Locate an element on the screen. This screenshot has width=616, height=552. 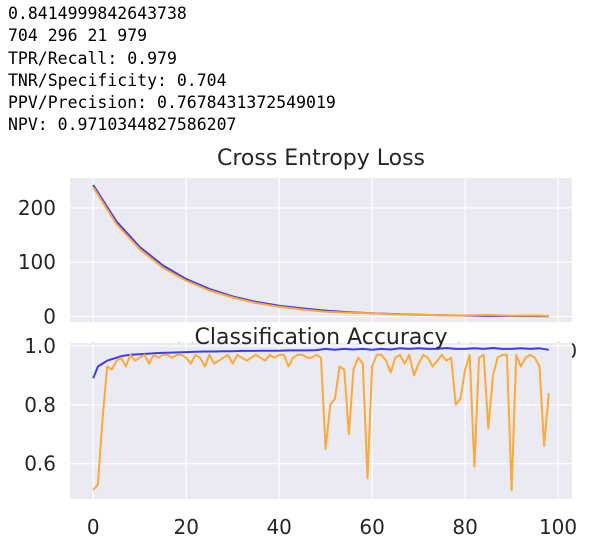
accuracy-xtick-label: 0 is located at coordinates (93, 527).